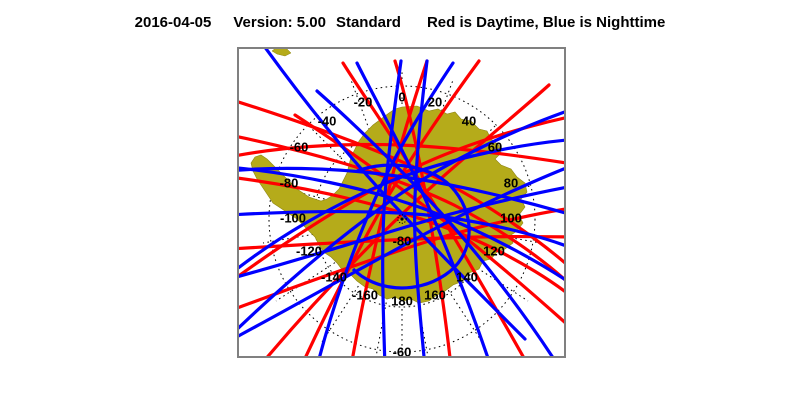 Image resolution: width=800 pixels, height=400 pixels. Describe the element at coordinates (173, 22) in the screenshot. I see `title-date: 2016-04-05` at that location.